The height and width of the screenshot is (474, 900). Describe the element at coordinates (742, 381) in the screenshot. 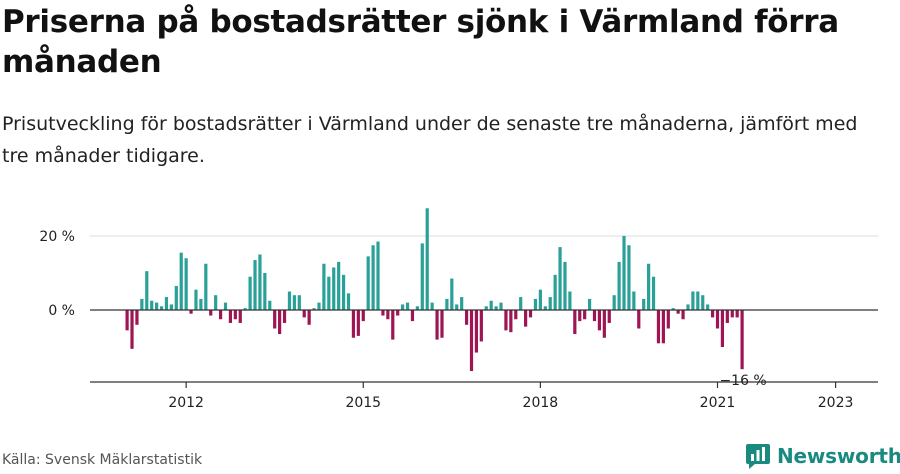

I see `last-value-label: −16 %` at that location.